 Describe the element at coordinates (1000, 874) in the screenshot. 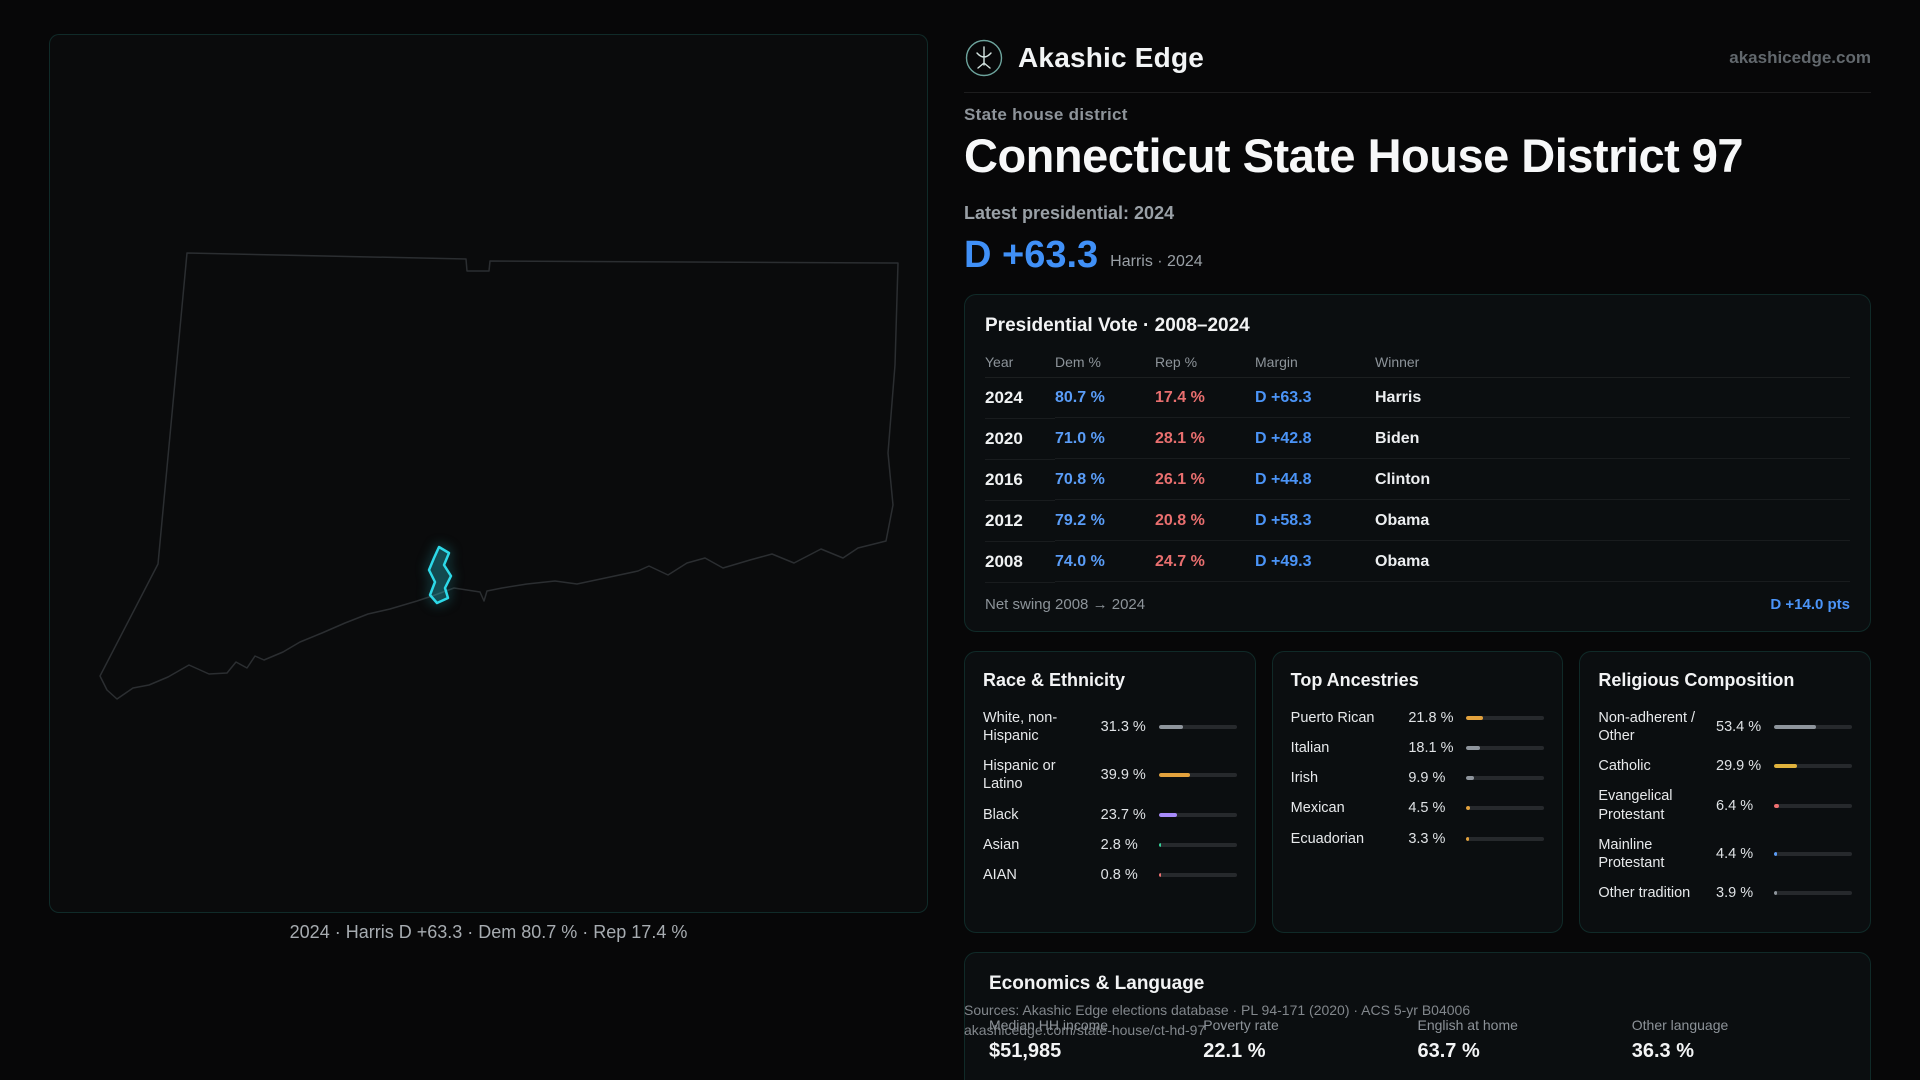

I see `stat-label: AIAN` at that location.